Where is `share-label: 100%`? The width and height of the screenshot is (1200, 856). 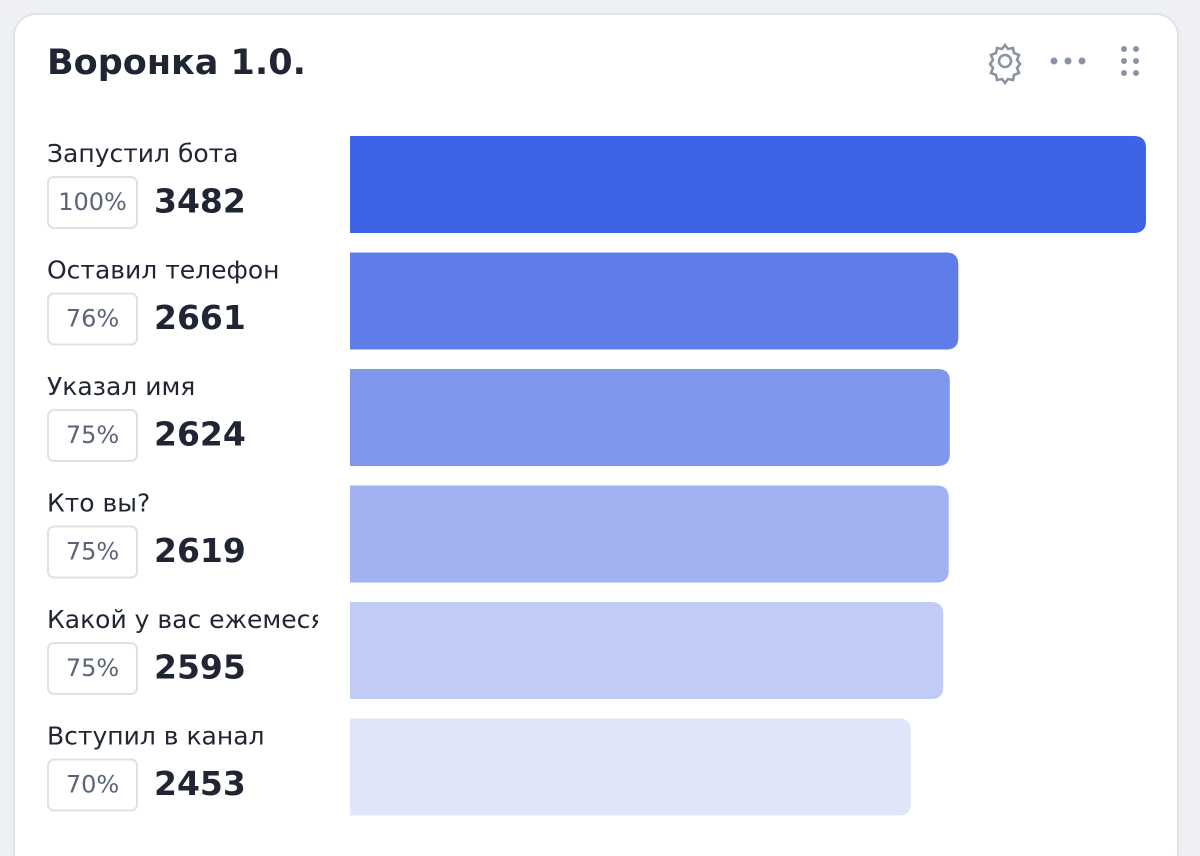
share-label: 100% is located at coordinates (92, 202).